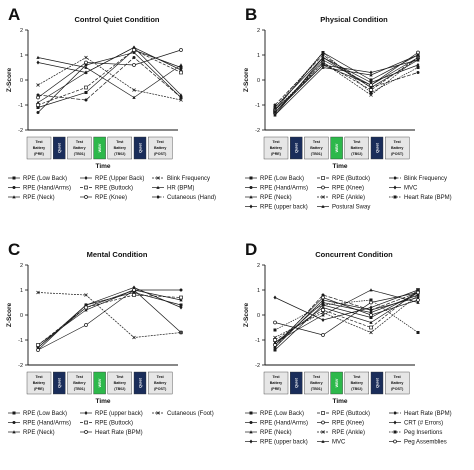 The height and width of the screenshot is (470, 474). What do you see at coordinates (14, 14) in the screenshot?
I see `panel-letter: A` at bounding box center [14, 14].